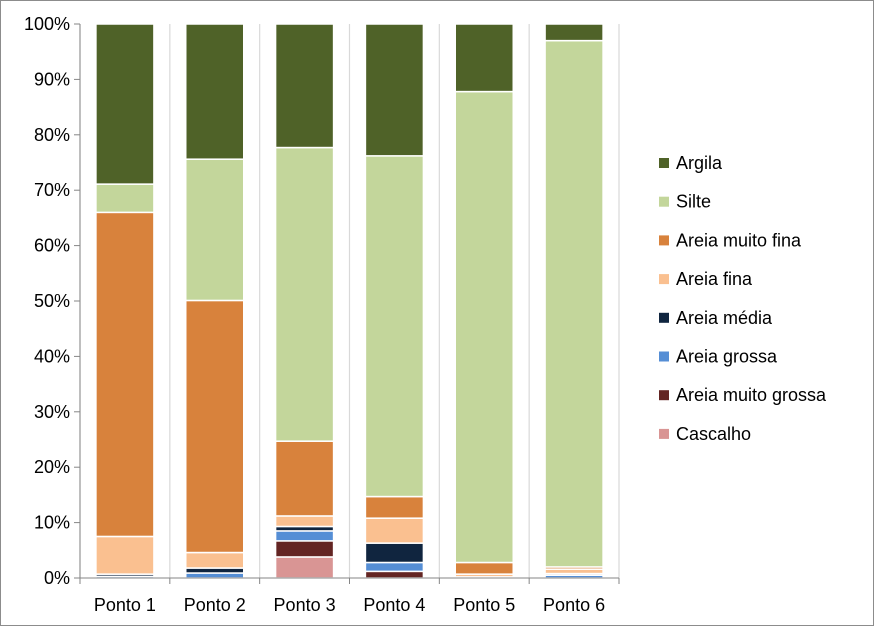 This screenshot has width=876, height=628. I want to click on x-tick-label: Ponto 2, so click(215, 605).